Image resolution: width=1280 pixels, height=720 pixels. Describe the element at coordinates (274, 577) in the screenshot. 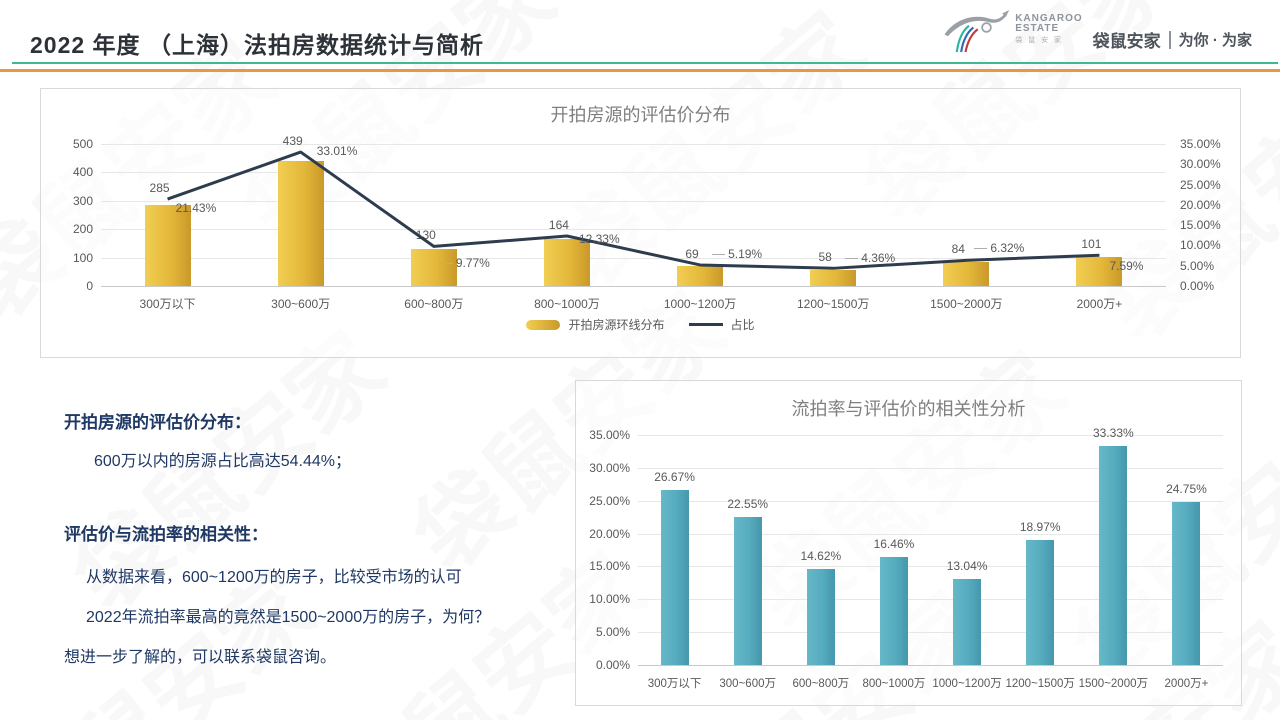

I see `note-block2-line1: 从数据来看，600~1200万的房子，比较受市场的认可` at that location.